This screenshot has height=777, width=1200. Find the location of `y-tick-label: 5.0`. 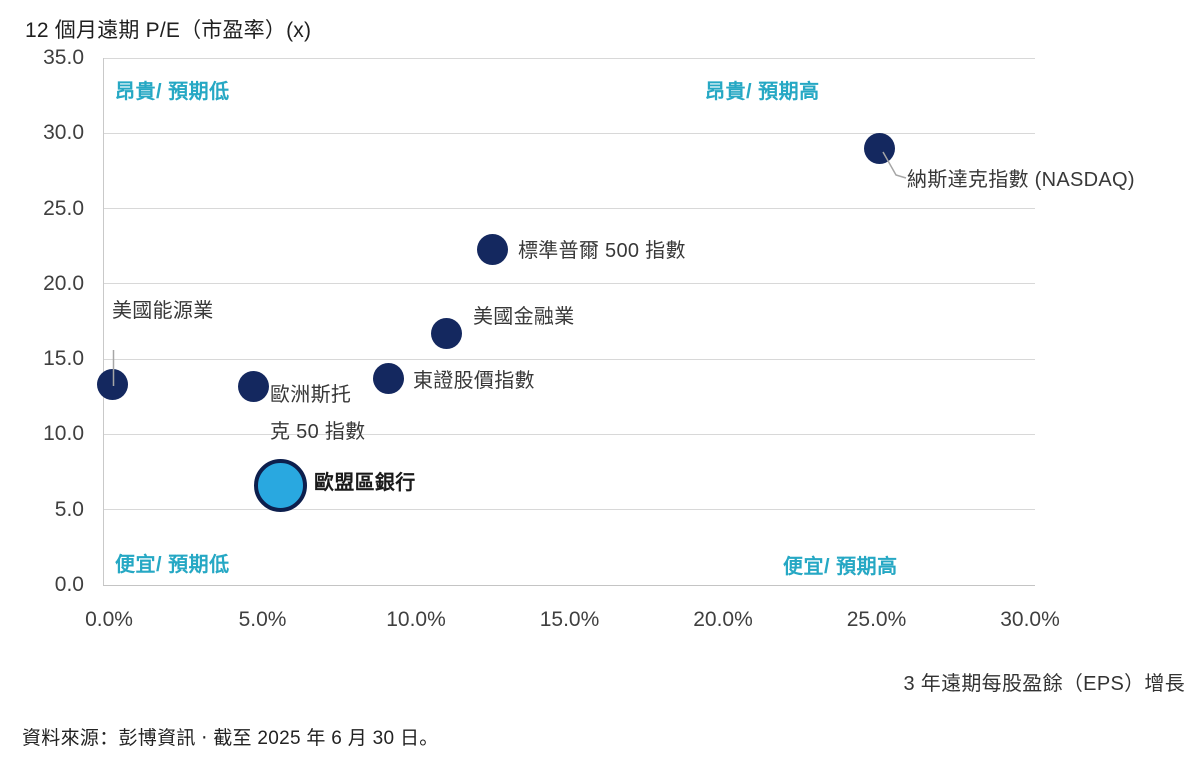

y-tick-label: 5.0 is located at coordinates (69, 509).